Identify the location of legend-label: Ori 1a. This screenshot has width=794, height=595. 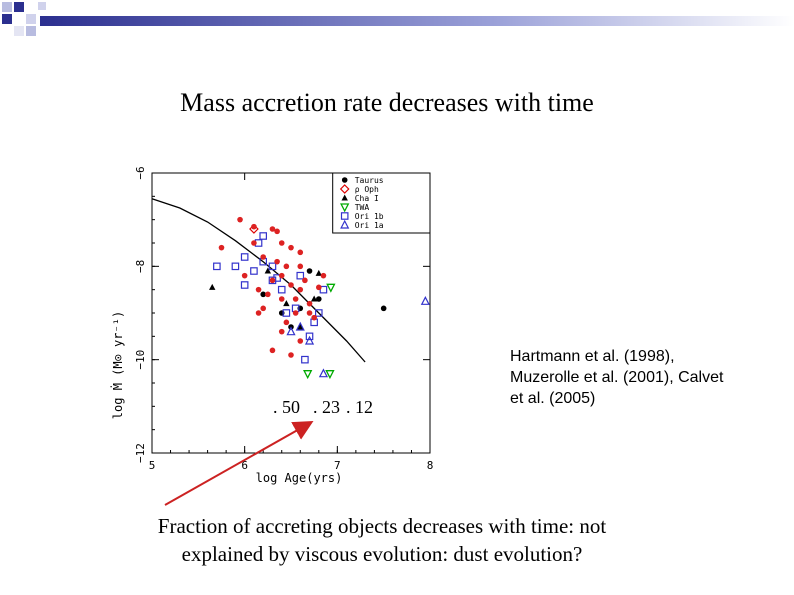
(369, 225).